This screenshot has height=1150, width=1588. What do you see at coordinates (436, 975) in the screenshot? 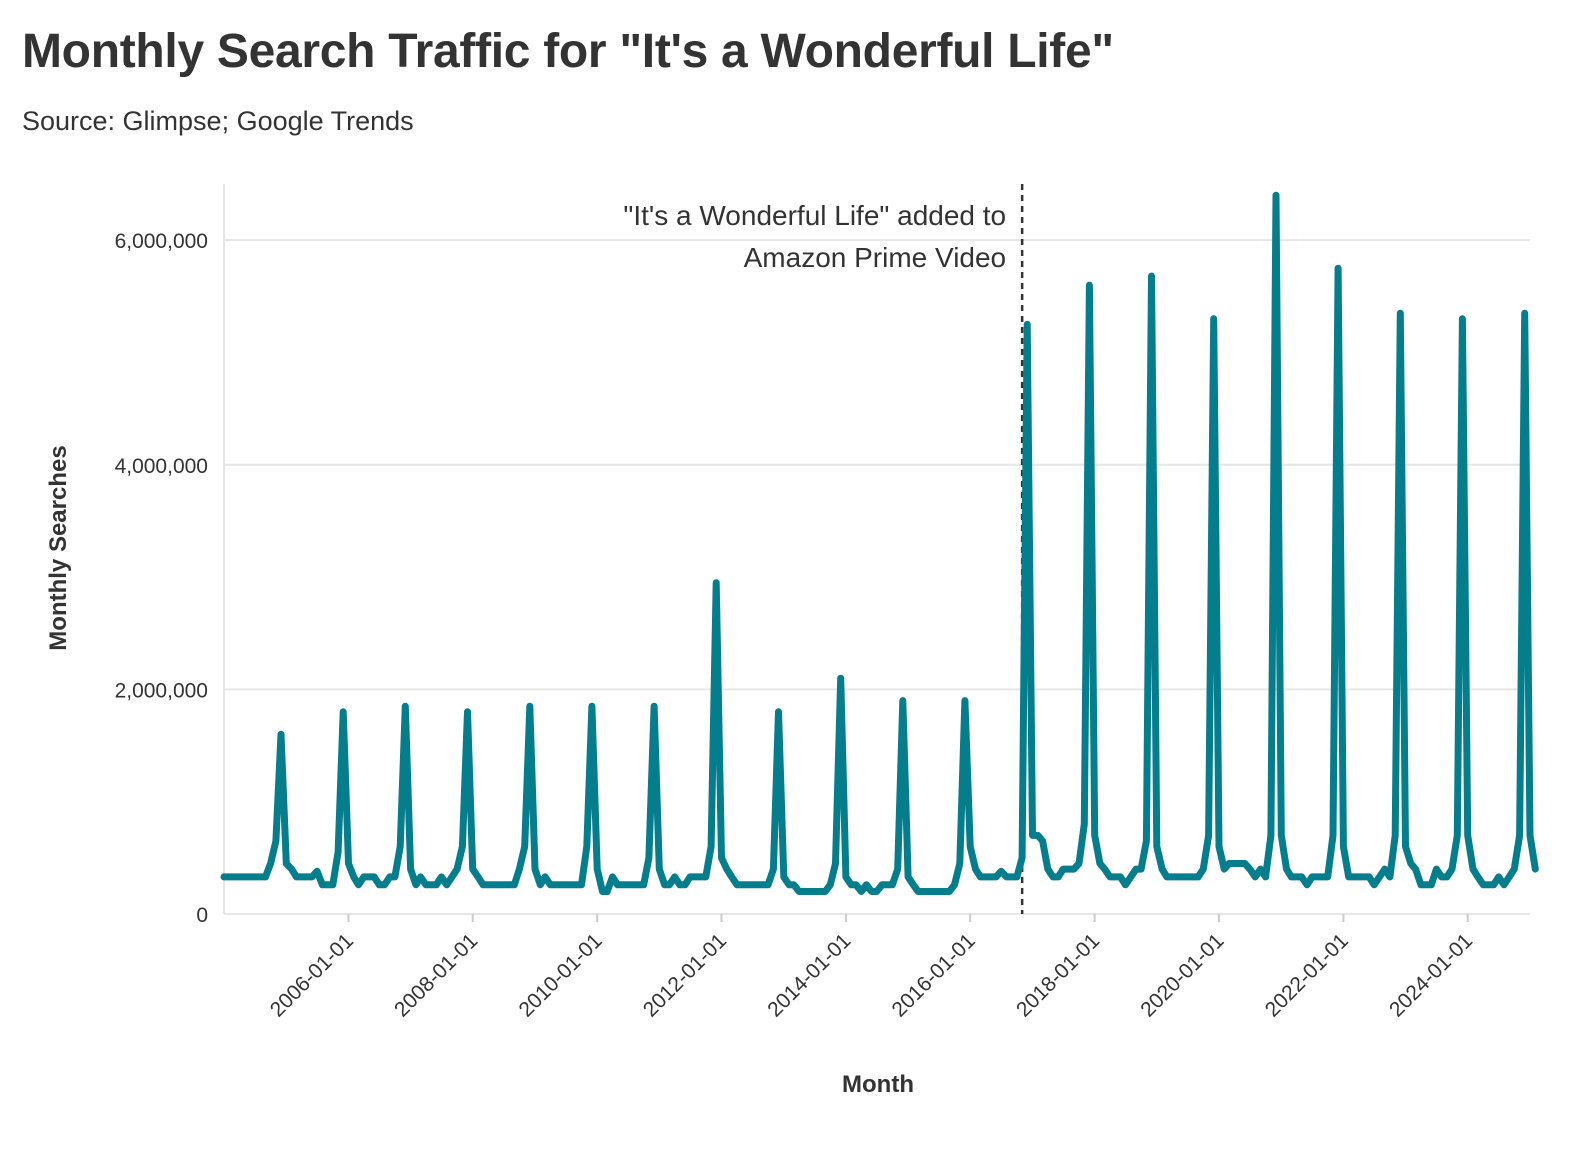
I see `x-tick-label: 2008-01-01` at bounding box center [436, 975].